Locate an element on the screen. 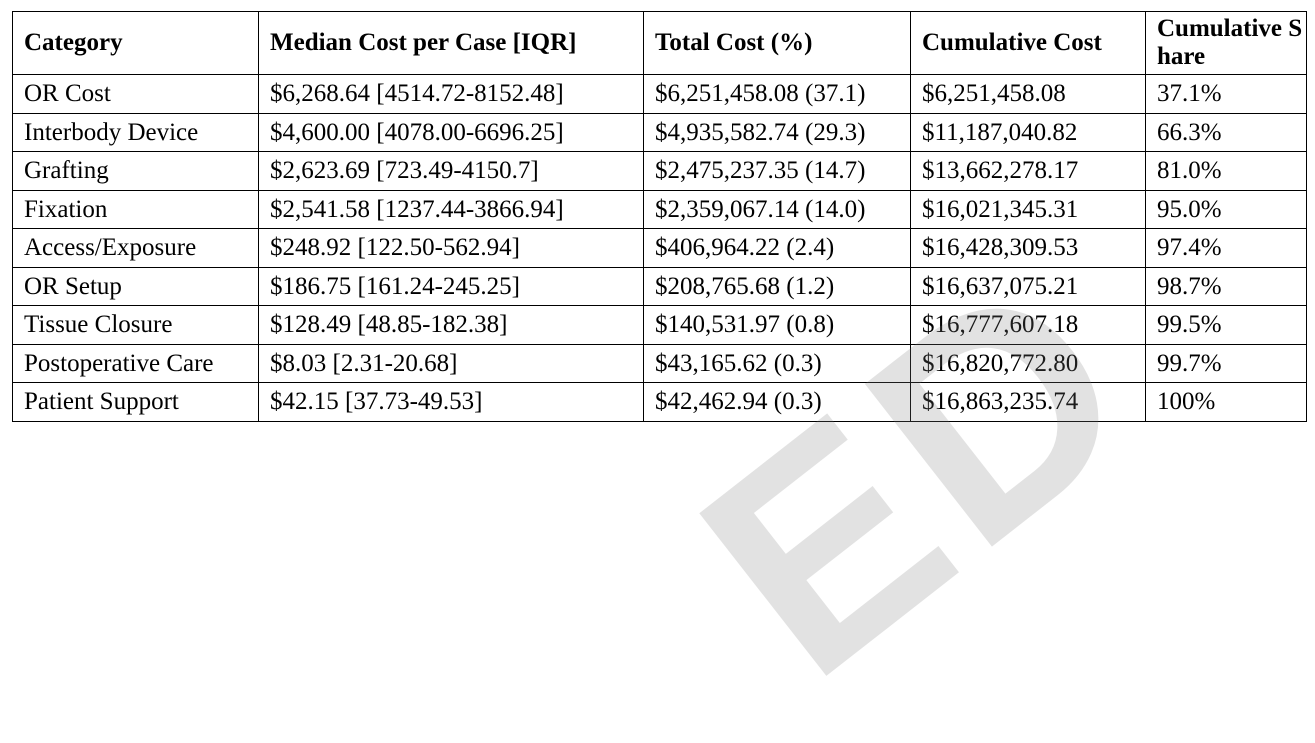 Image resolution: width=1315 pixels, height=743 pixels. cell-cumulative-cost: $13,662,278.17 is located at coordinates (1028, 171).